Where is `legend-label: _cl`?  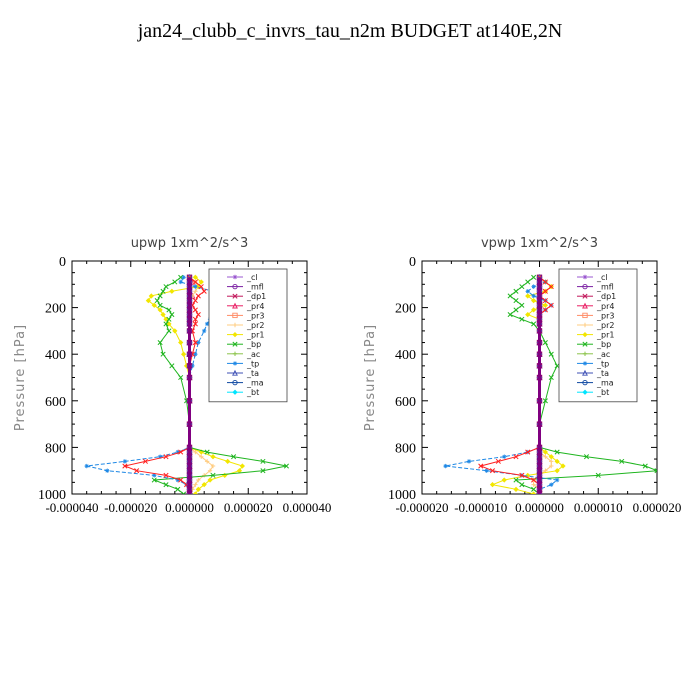 legend-label: _cl is located at coordinates (602, 277).